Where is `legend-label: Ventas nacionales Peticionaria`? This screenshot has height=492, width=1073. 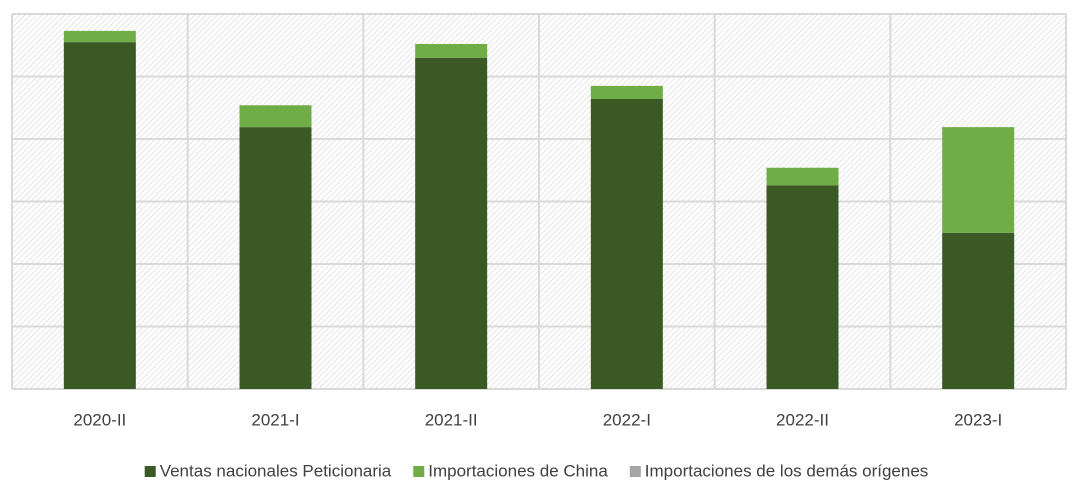
legend-label: Ventas nacionales Peticionaria is located at coordinates (276, 470).